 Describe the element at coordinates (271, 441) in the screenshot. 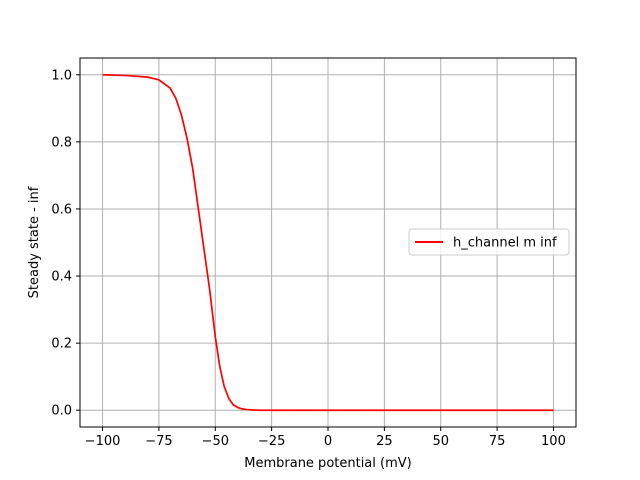

I see `x-tick-label: −25` at that location.